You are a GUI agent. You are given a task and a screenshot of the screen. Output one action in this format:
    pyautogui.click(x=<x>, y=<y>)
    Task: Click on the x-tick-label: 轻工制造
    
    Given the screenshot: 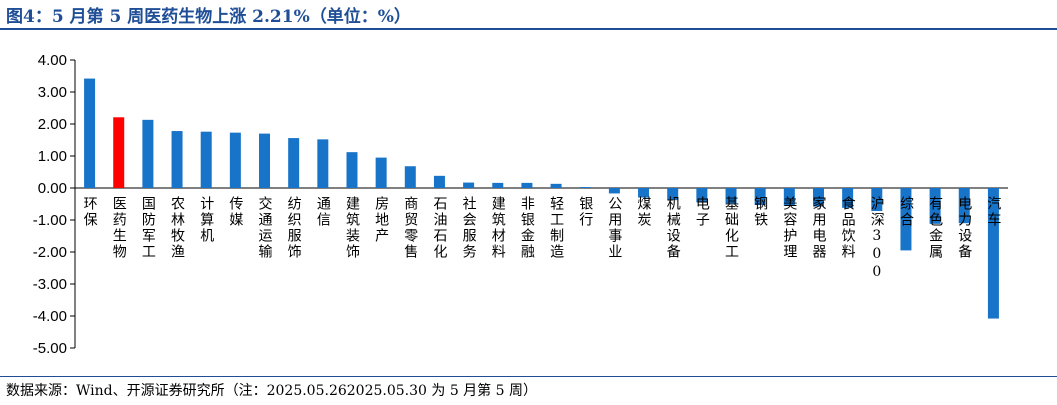 What is the action you would take?
    pyautogui.click(x=556, y=228)
    